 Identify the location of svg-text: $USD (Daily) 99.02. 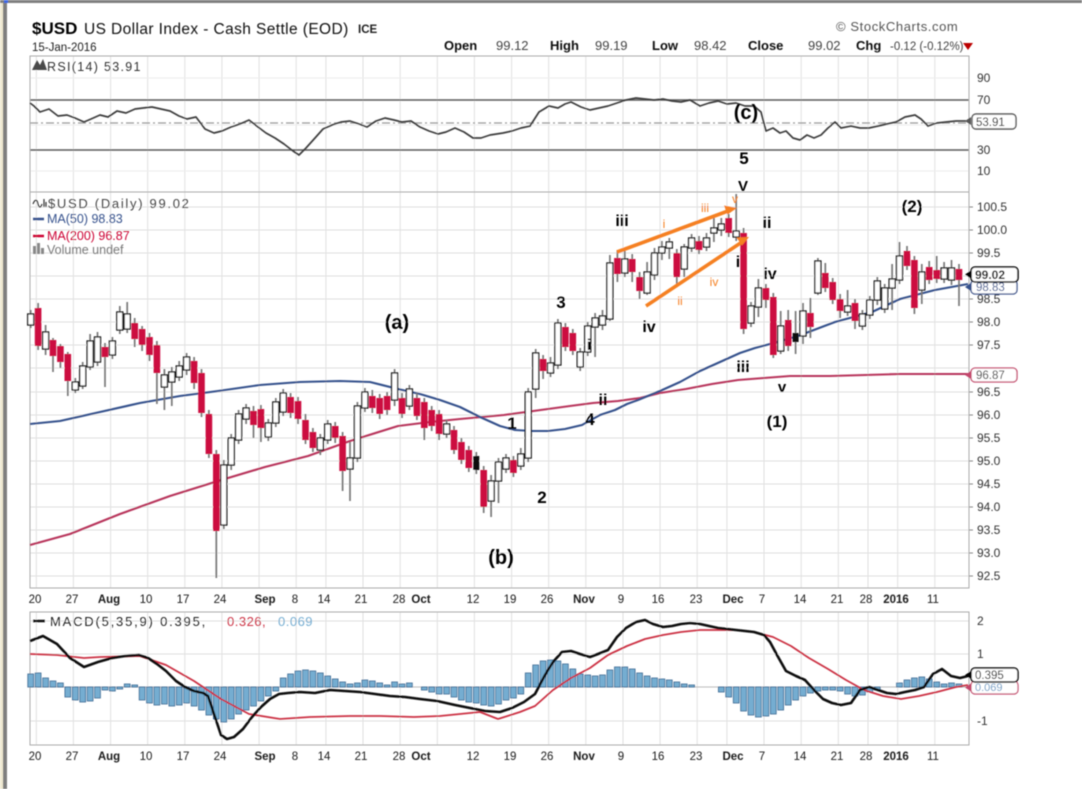
(119, 203).